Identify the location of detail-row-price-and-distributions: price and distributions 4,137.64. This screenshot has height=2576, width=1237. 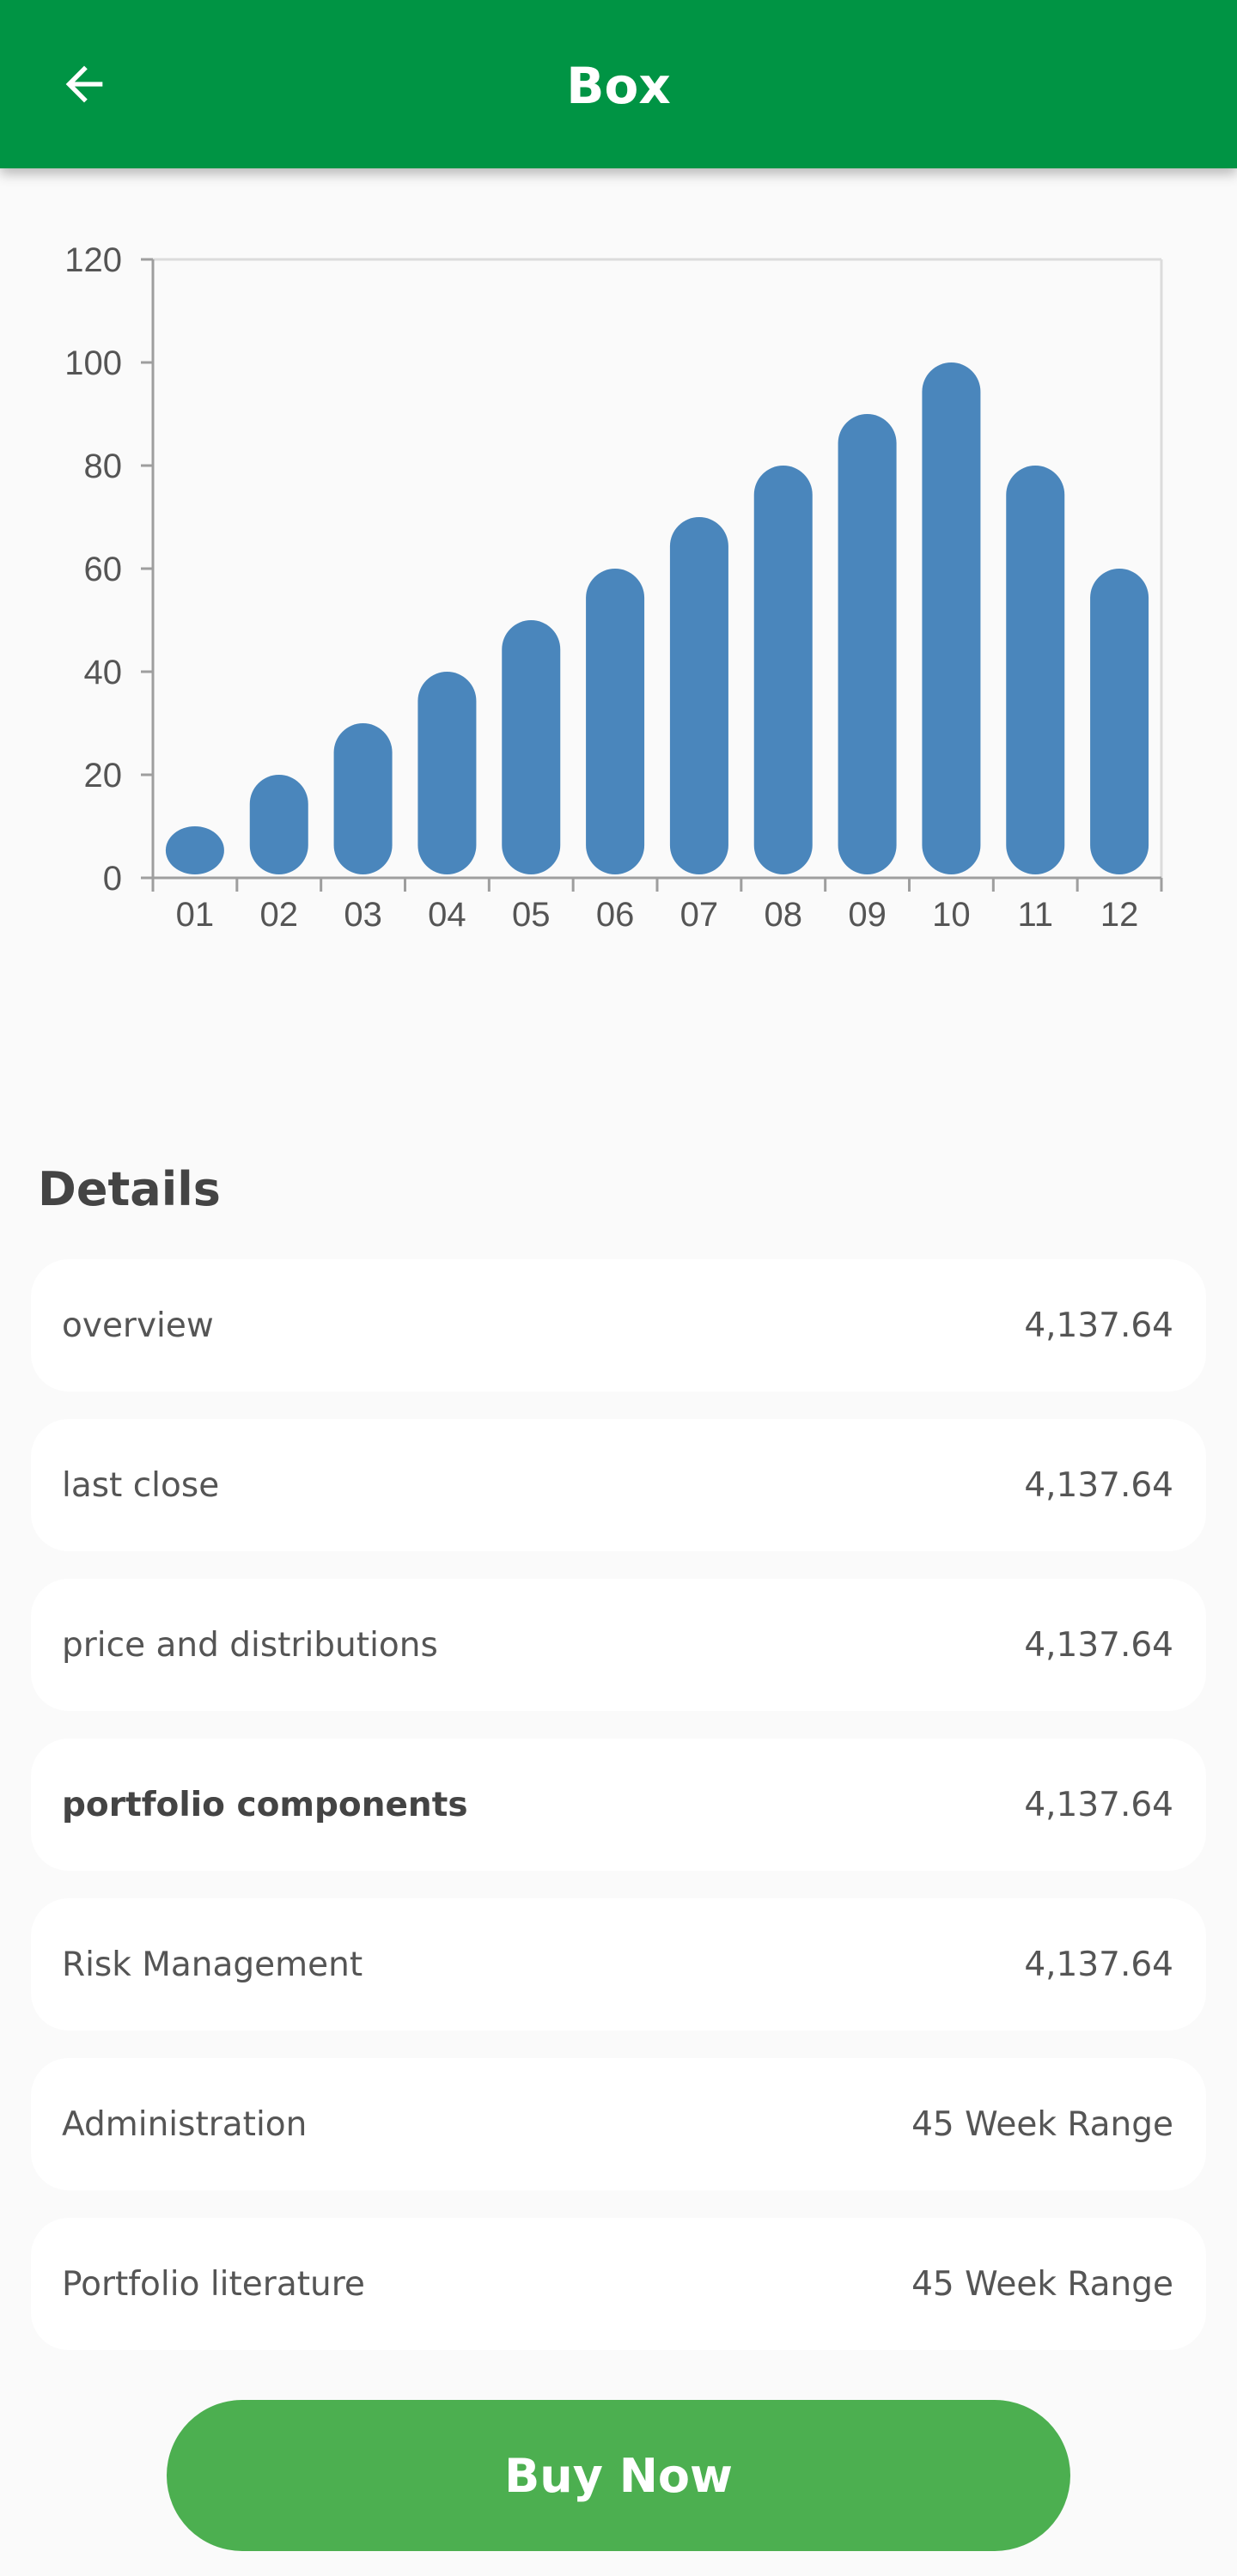
(618, 1645).